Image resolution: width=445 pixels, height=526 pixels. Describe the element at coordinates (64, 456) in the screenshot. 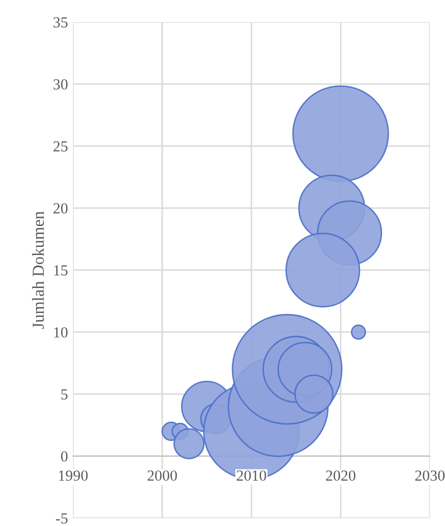

I see `y-tick-label: 0` at that location.